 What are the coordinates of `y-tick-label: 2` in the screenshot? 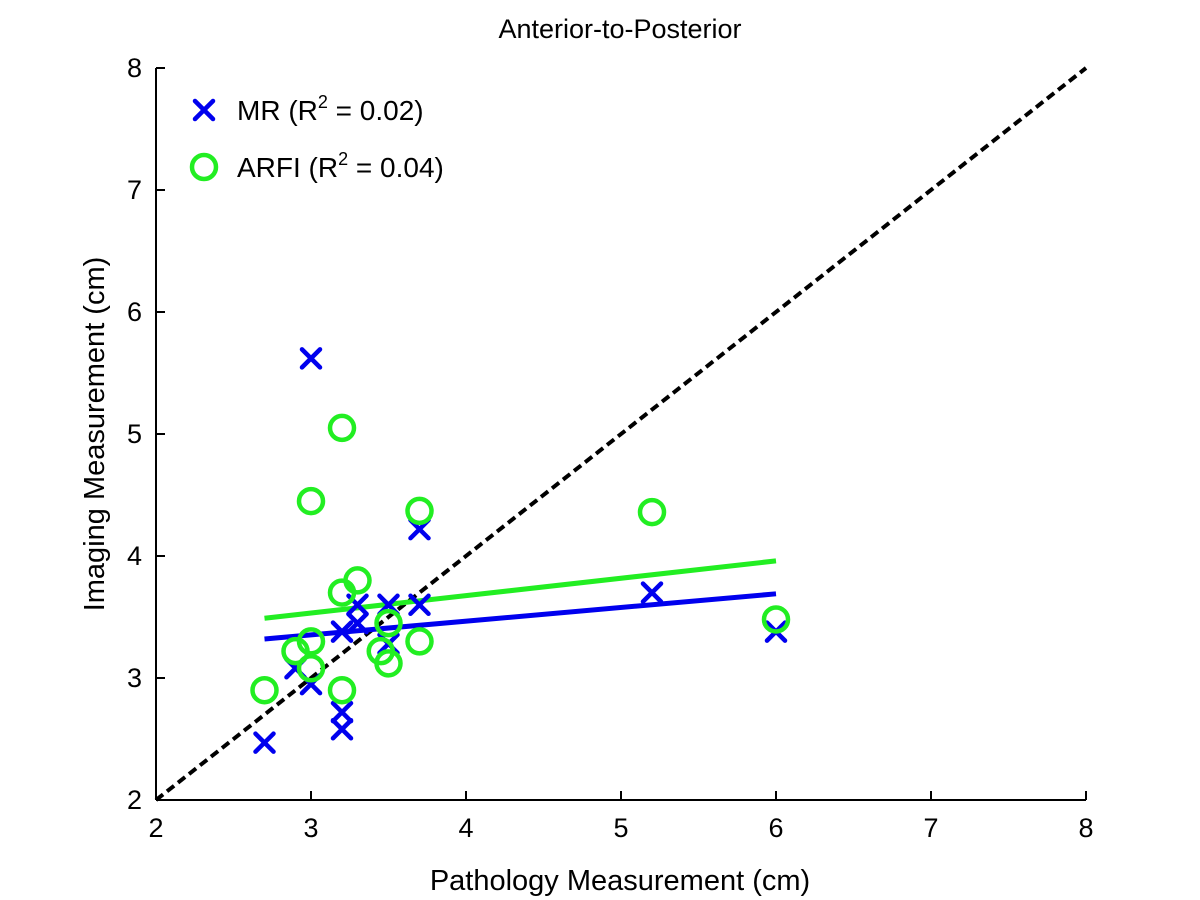 It's located at (134, 800).